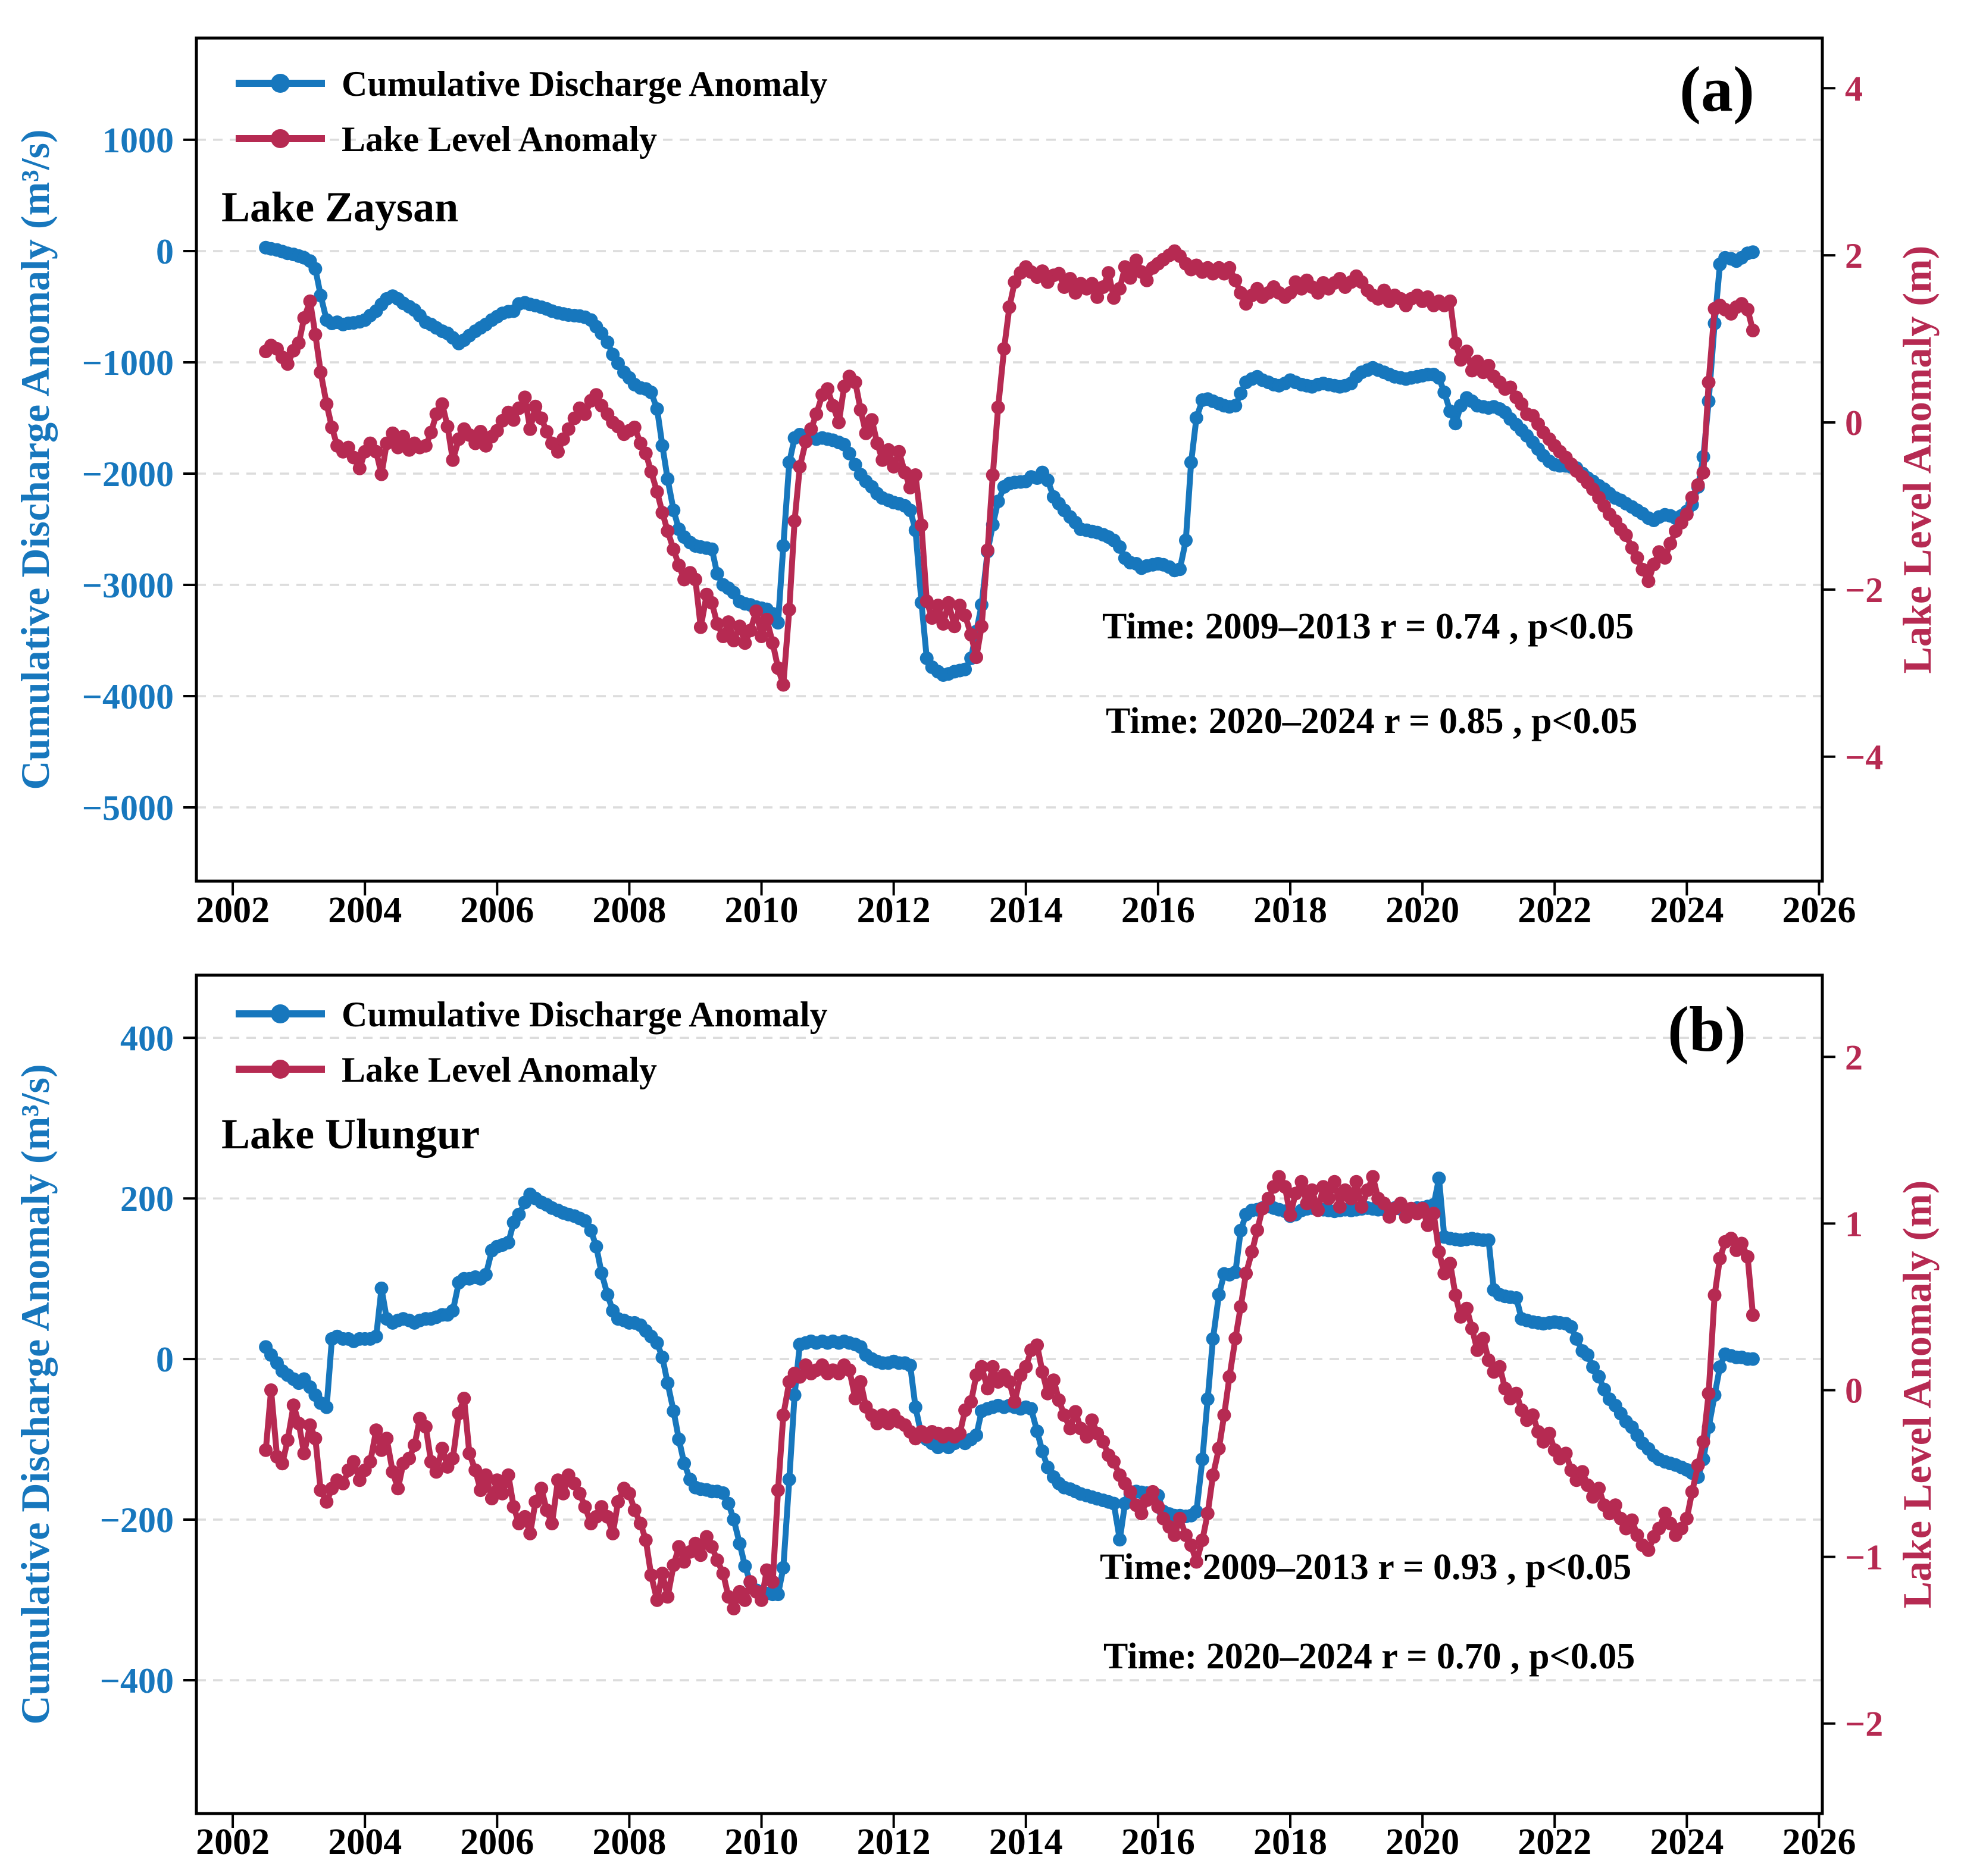 The width and height of the screenshot is (1961, 1876). What do you see at coordinates (532, 1014) in the screenshot?
I see `legend-item-blue: Cumulative Discharge Anomaly` at bounding box center [532, 1014].